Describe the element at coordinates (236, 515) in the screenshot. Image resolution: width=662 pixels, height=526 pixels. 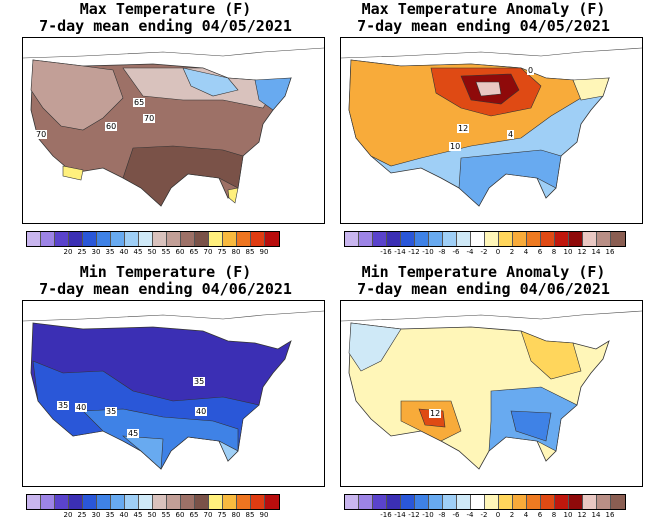
I see `colorbar-tick-label: 80` at that location.